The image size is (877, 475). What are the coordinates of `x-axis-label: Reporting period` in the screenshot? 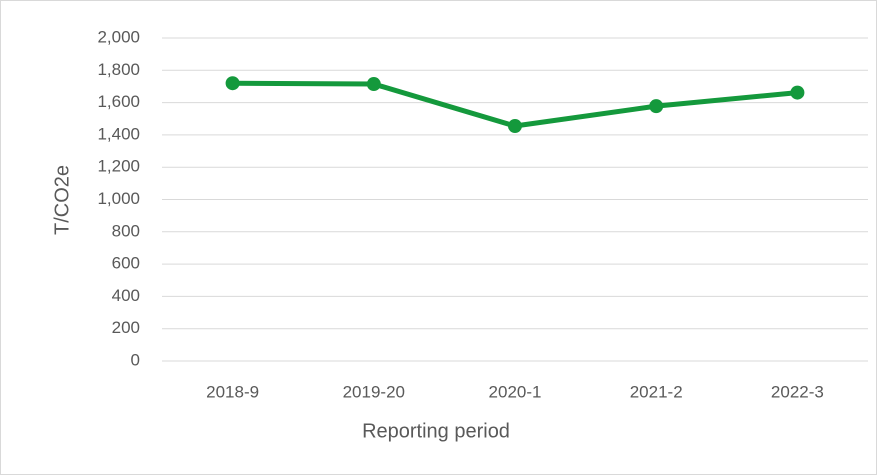 It's located at (436, 431).